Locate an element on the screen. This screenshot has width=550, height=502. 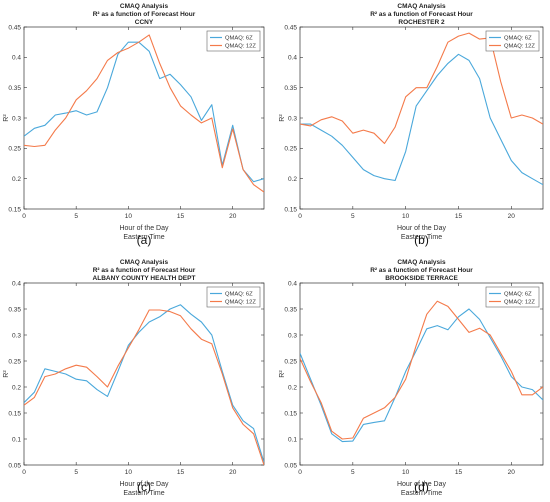
panel-label: (a) is located at coordinates (144, 240).